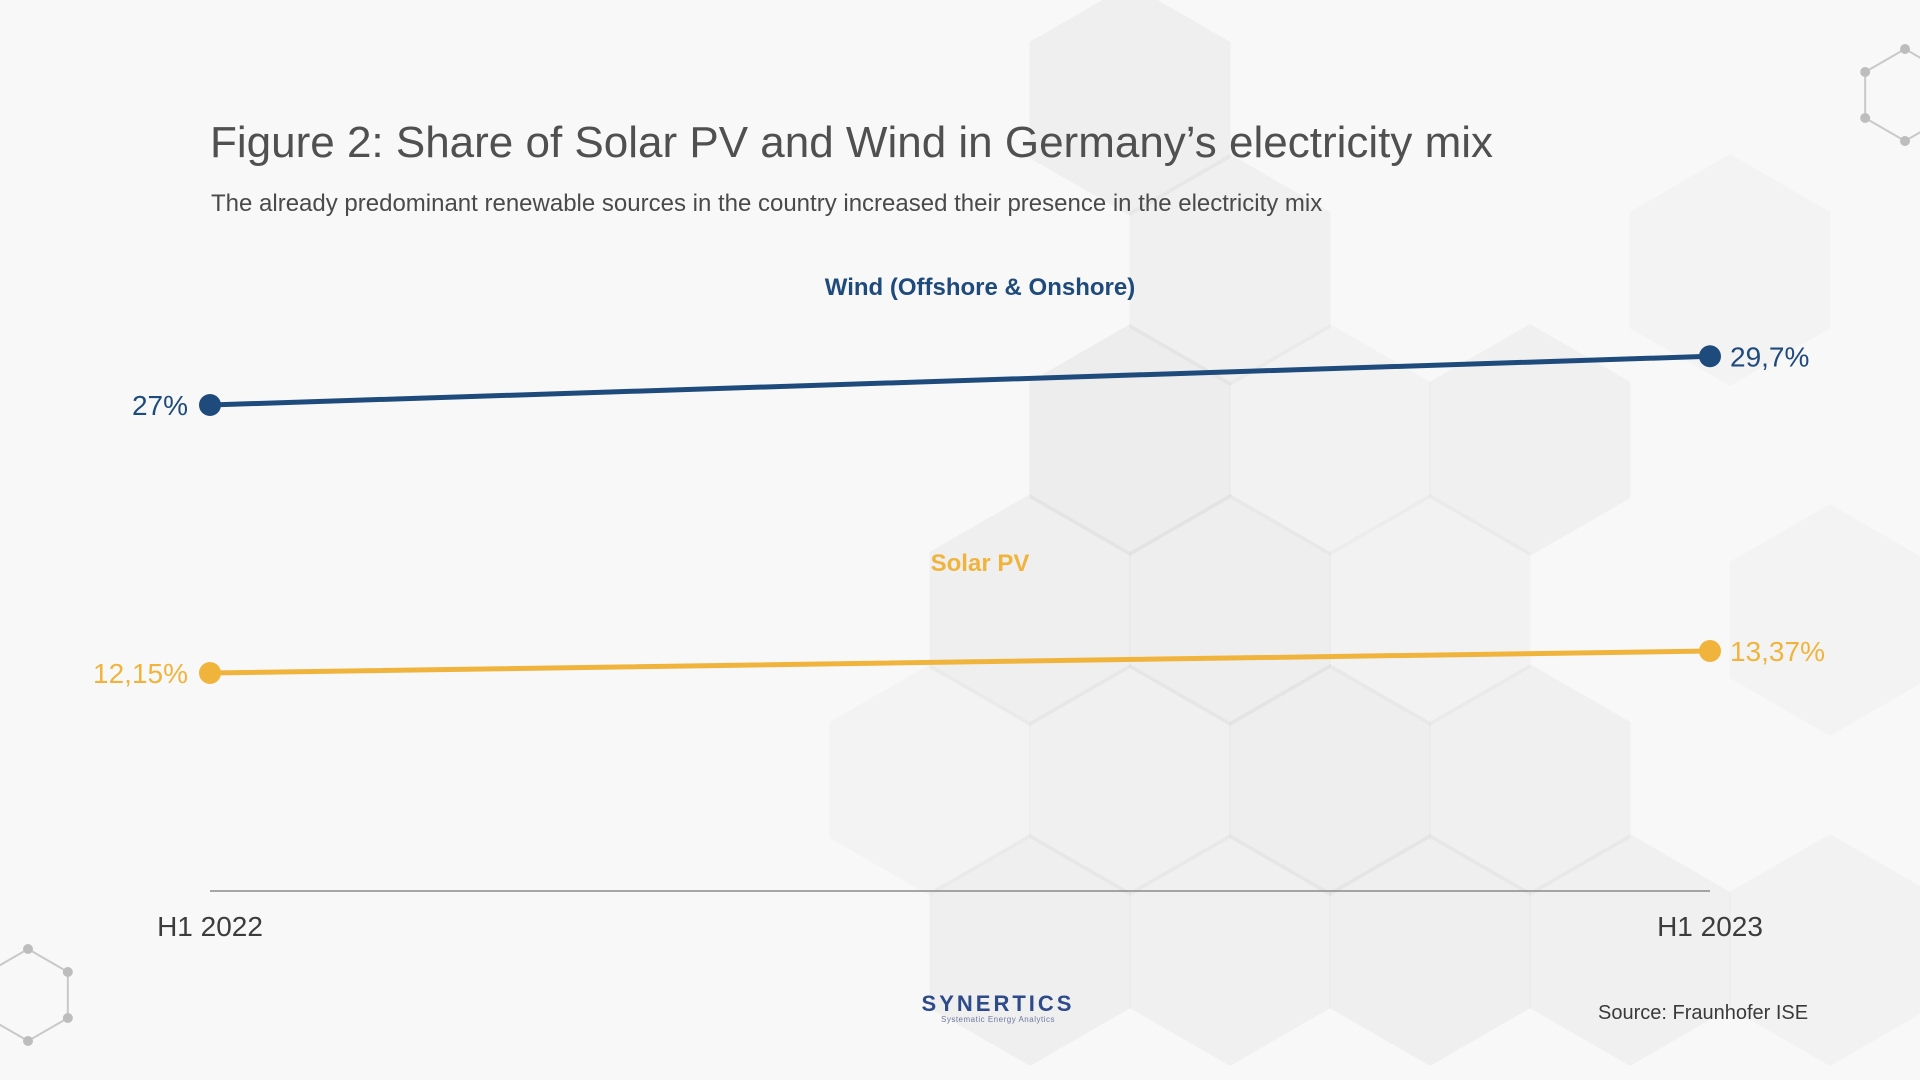 This screenshot has width=1920, height=1080. I want to click on data-label: 29,7%, so click(1769, 356).